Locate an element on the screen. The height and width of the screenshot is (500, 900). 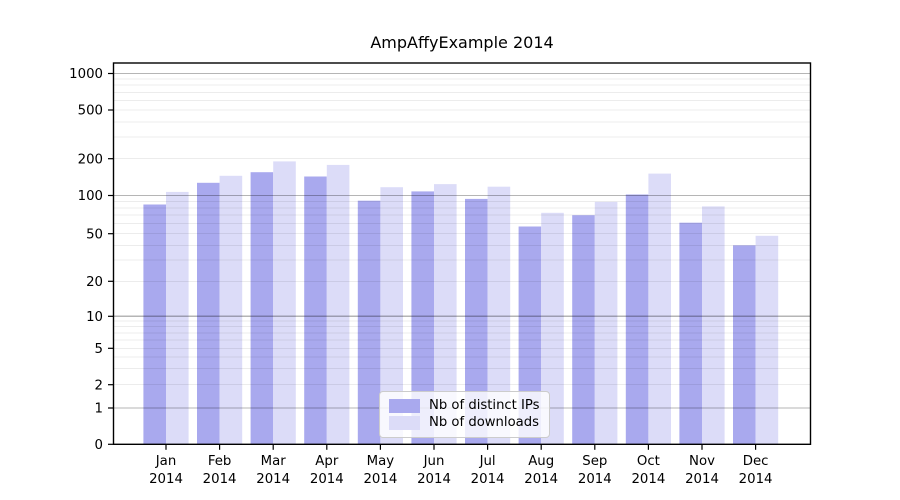
legend-entry-downloads: Nb of downloads is located at coordinates (464, 423).